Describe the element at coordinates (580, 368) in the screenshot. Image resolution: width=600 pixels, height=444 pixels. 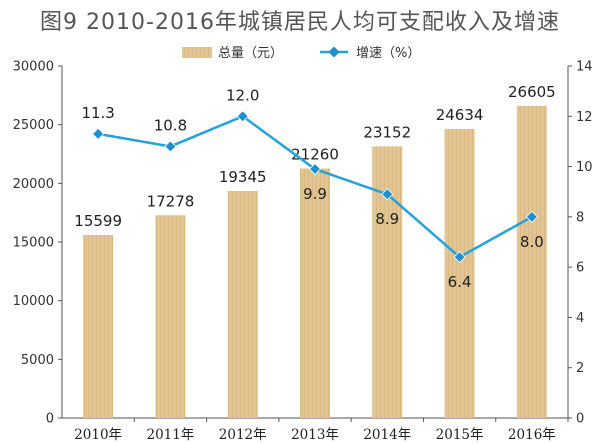
I see `y-tick-right-label: 2` at that location.